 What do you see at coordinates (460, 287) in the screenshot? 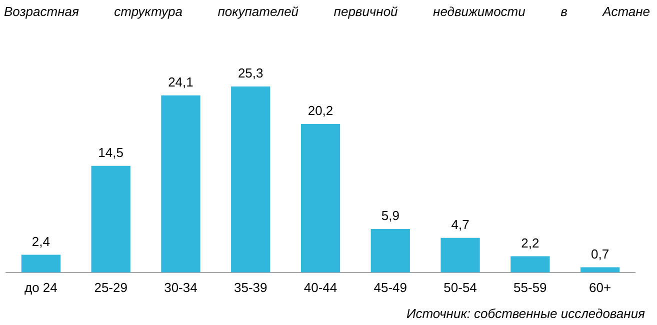
I see `x-tick-label: 50-54` at bounding box center [460, 287].